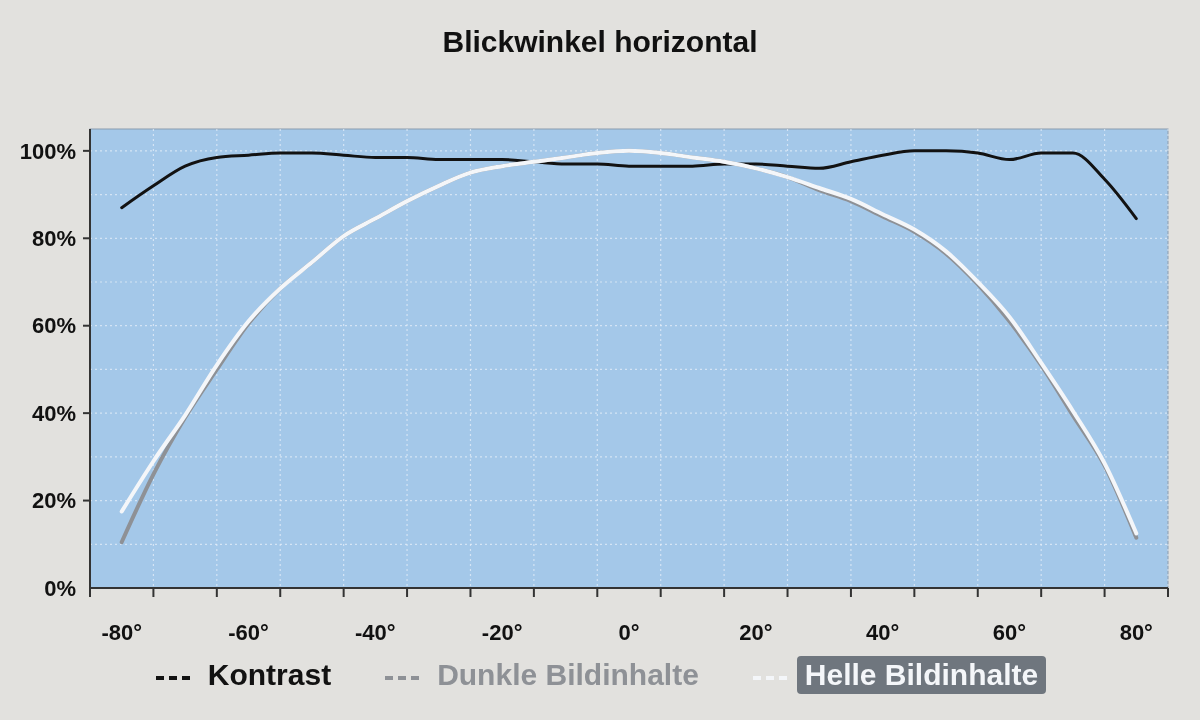  Describe the element at coordinates (53, 326) in the screenshot. I see `y-tick-label: 60%` at that location.